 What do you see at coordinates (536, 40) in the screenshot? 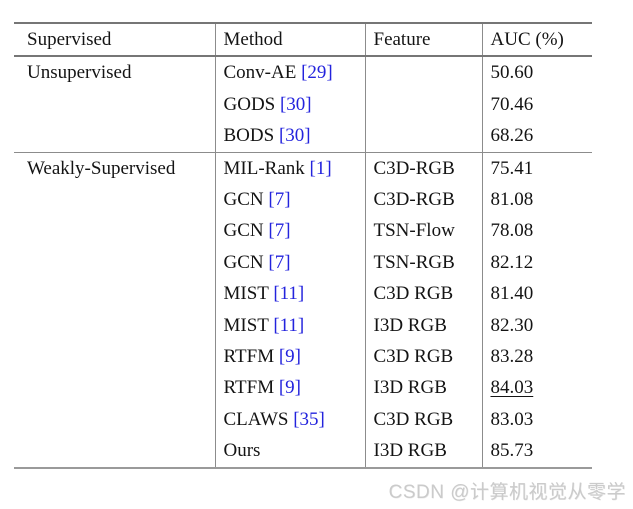
I see `column-header-auc: AUC (%)` at bounding box center [536, 40].